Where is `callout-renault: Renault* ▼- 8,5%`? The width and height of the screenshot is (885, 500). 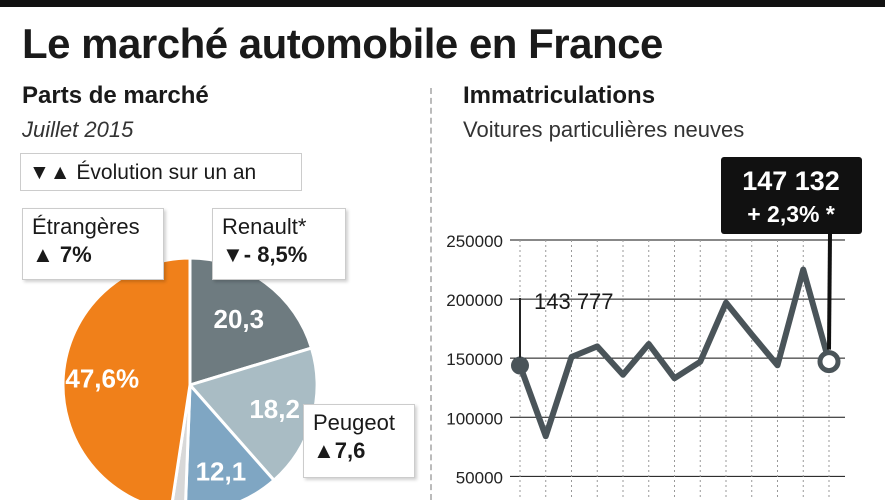 callout-renault: Renault* ▼- 8,5% is located at coordinates (279, 244).